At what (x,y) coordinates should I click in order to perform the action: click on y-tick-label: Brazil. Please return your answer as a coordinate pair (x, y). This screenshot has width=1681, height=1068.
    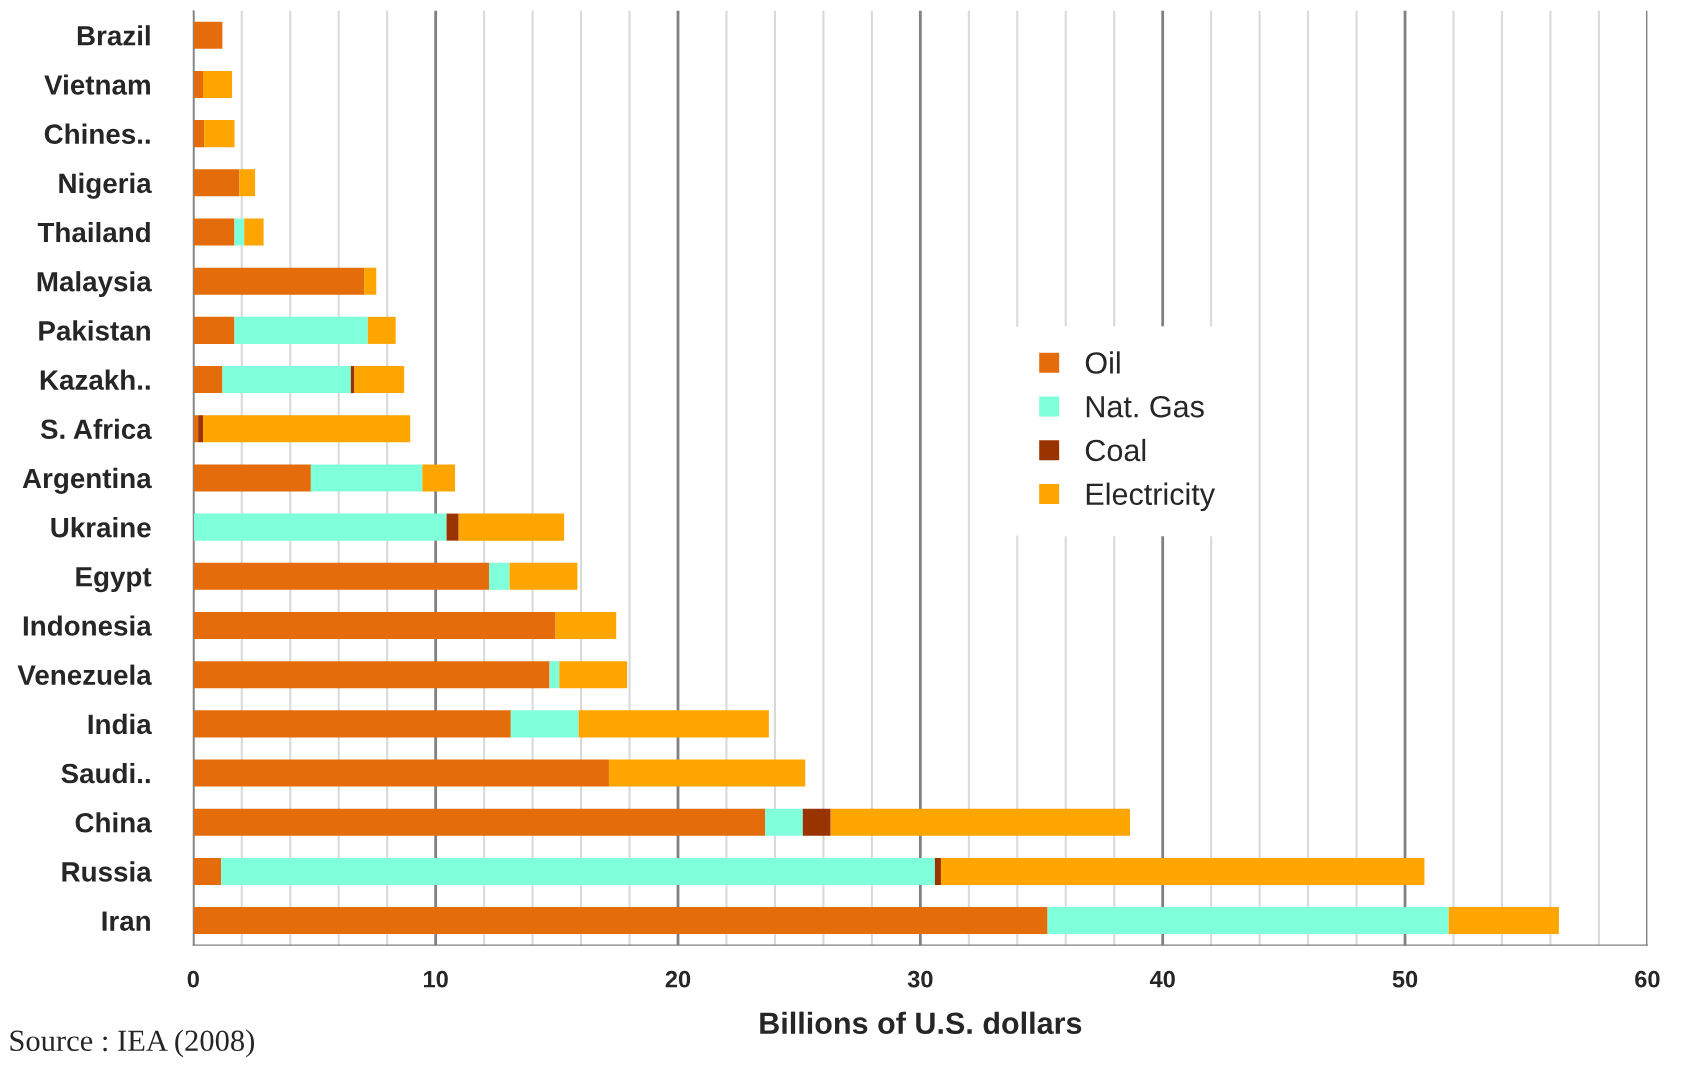
    Looking at the image, I should click on (113, 35).